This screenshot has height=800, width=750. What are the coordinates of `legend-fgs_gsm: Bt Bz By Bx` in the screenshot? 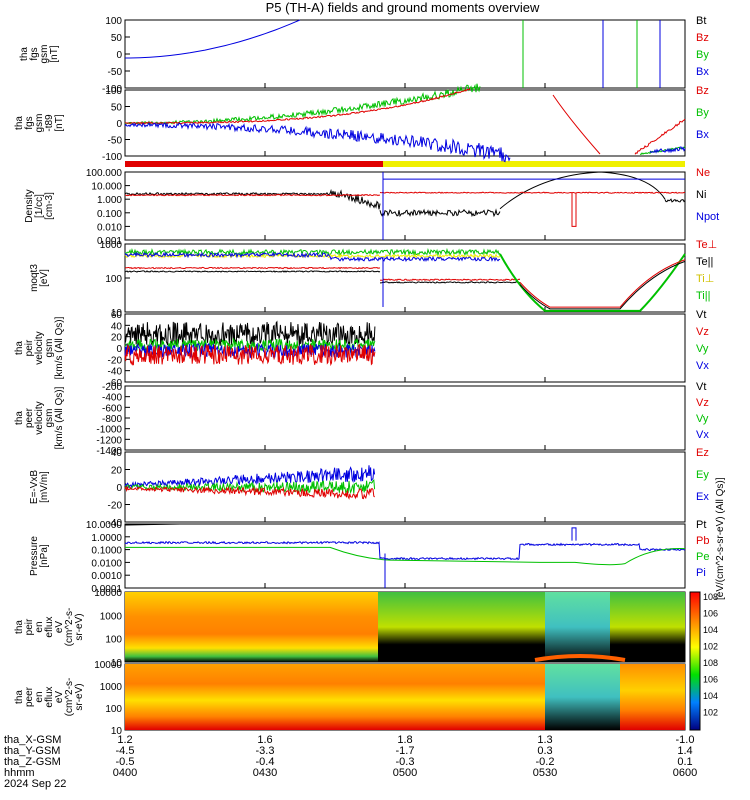 It's located at (702, 50).